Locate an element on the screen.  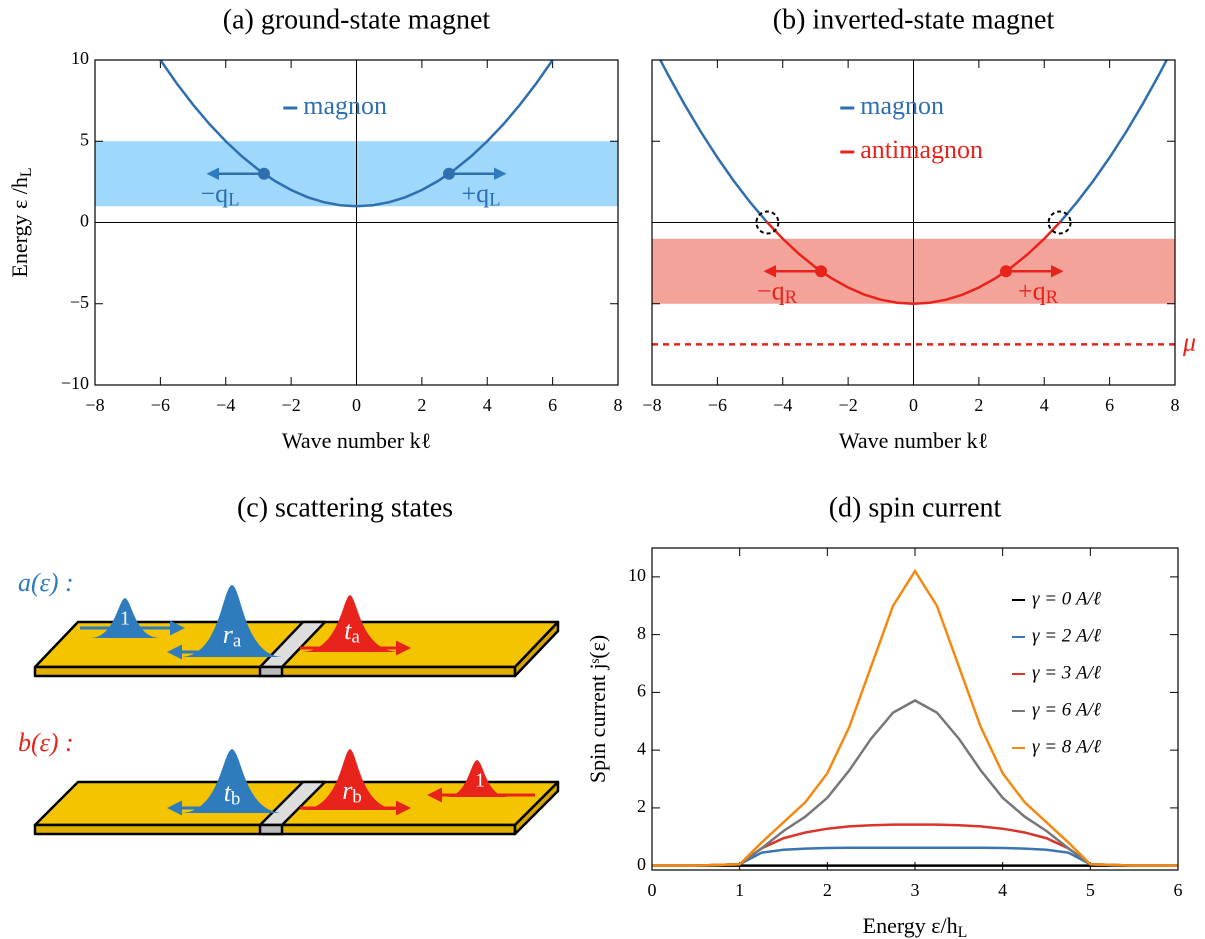
y-tick-label: −5 is located at coordinates (79, 302).